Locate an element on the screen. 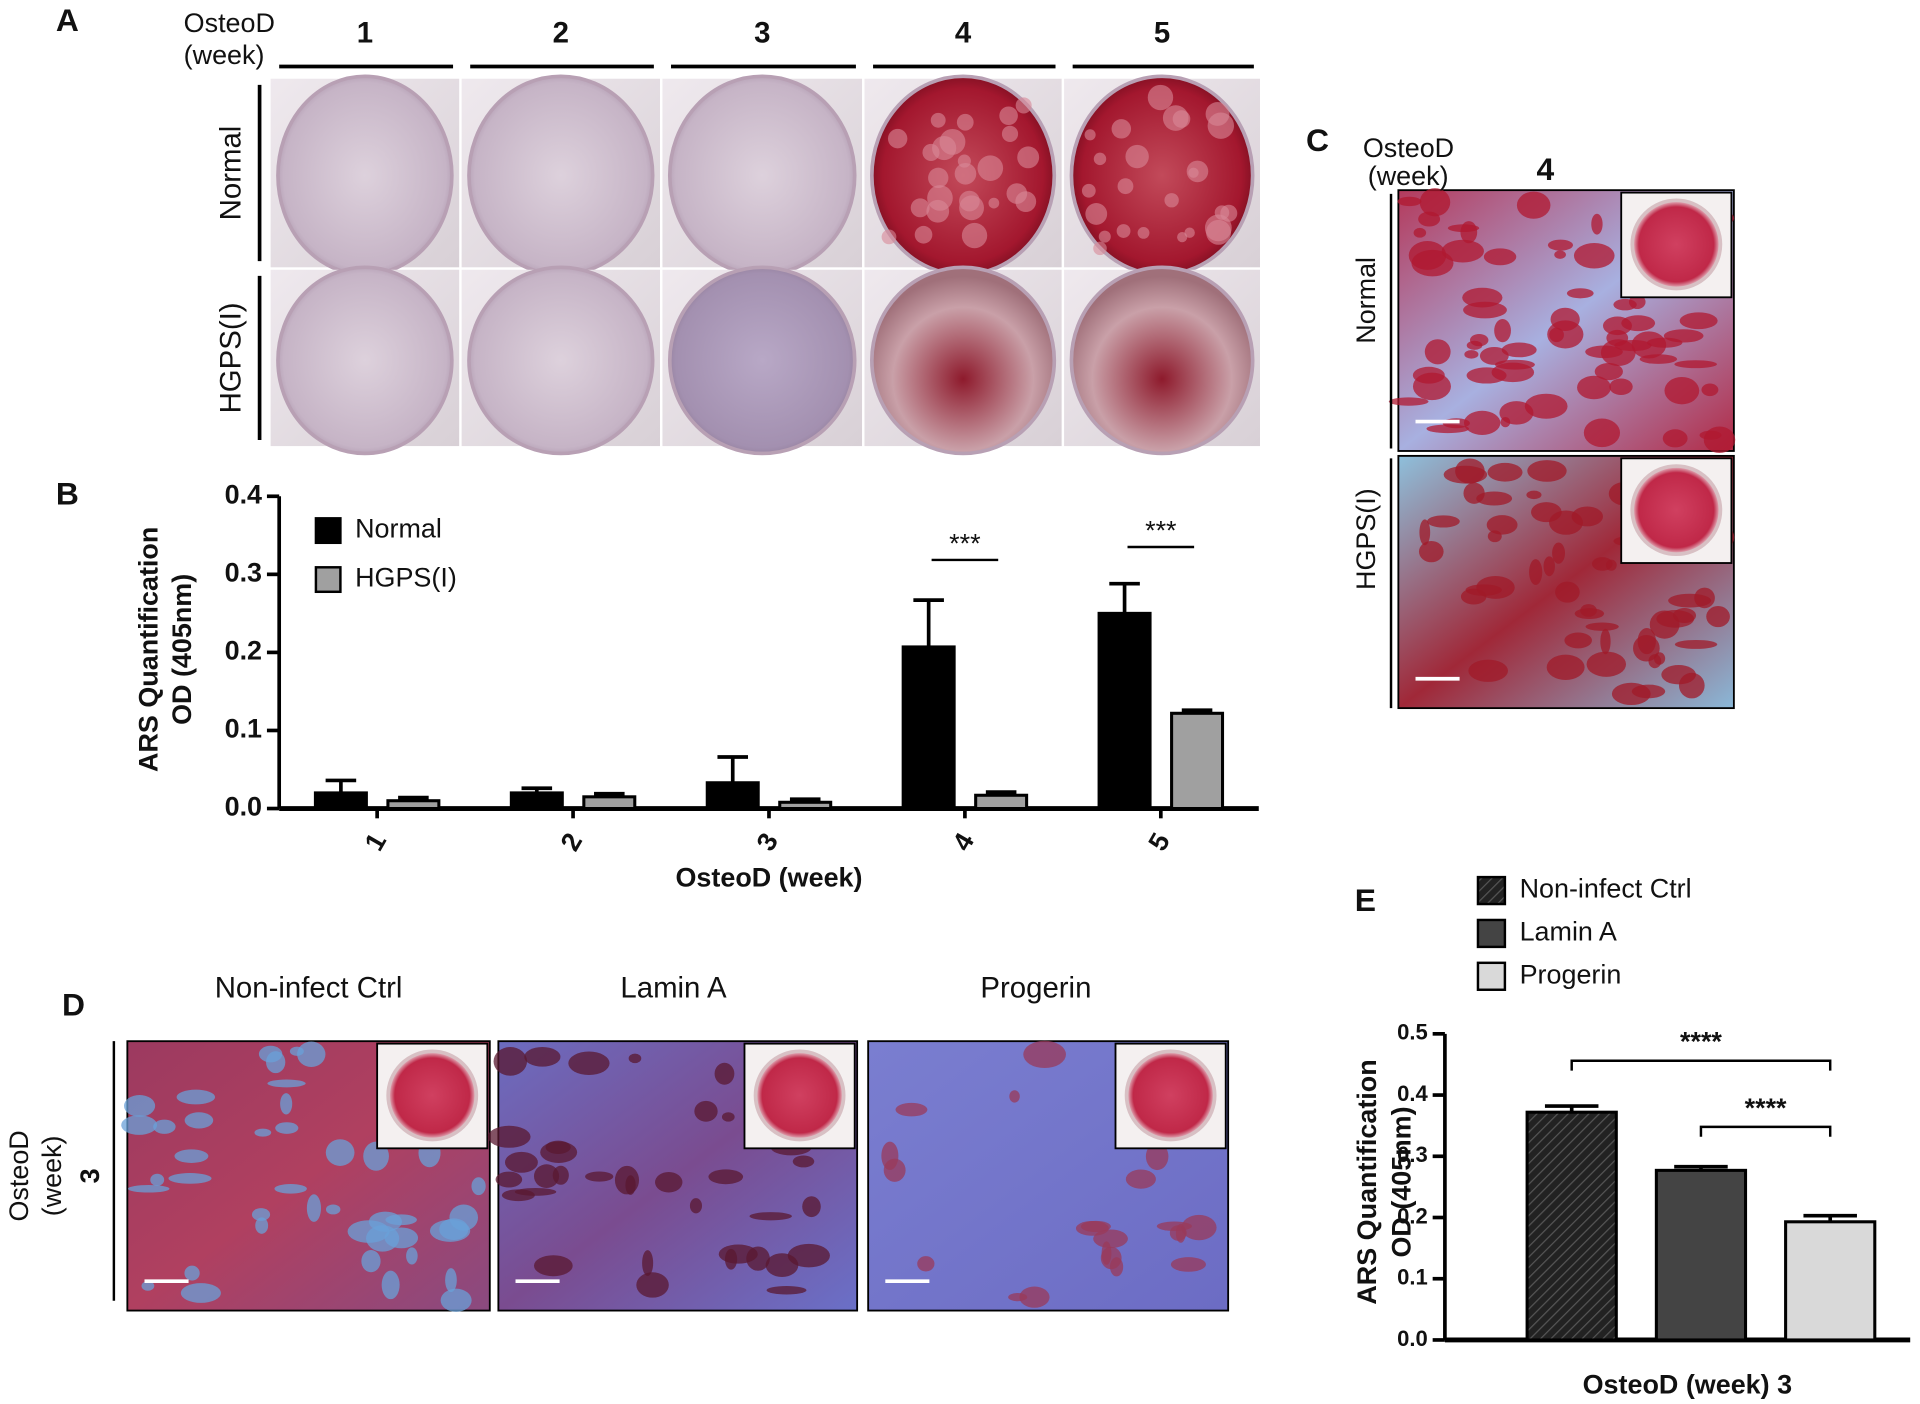 The width and height of the screenshot is (1920, 1404). x-tick-label: 5 is located at coordinates (1158, 842).